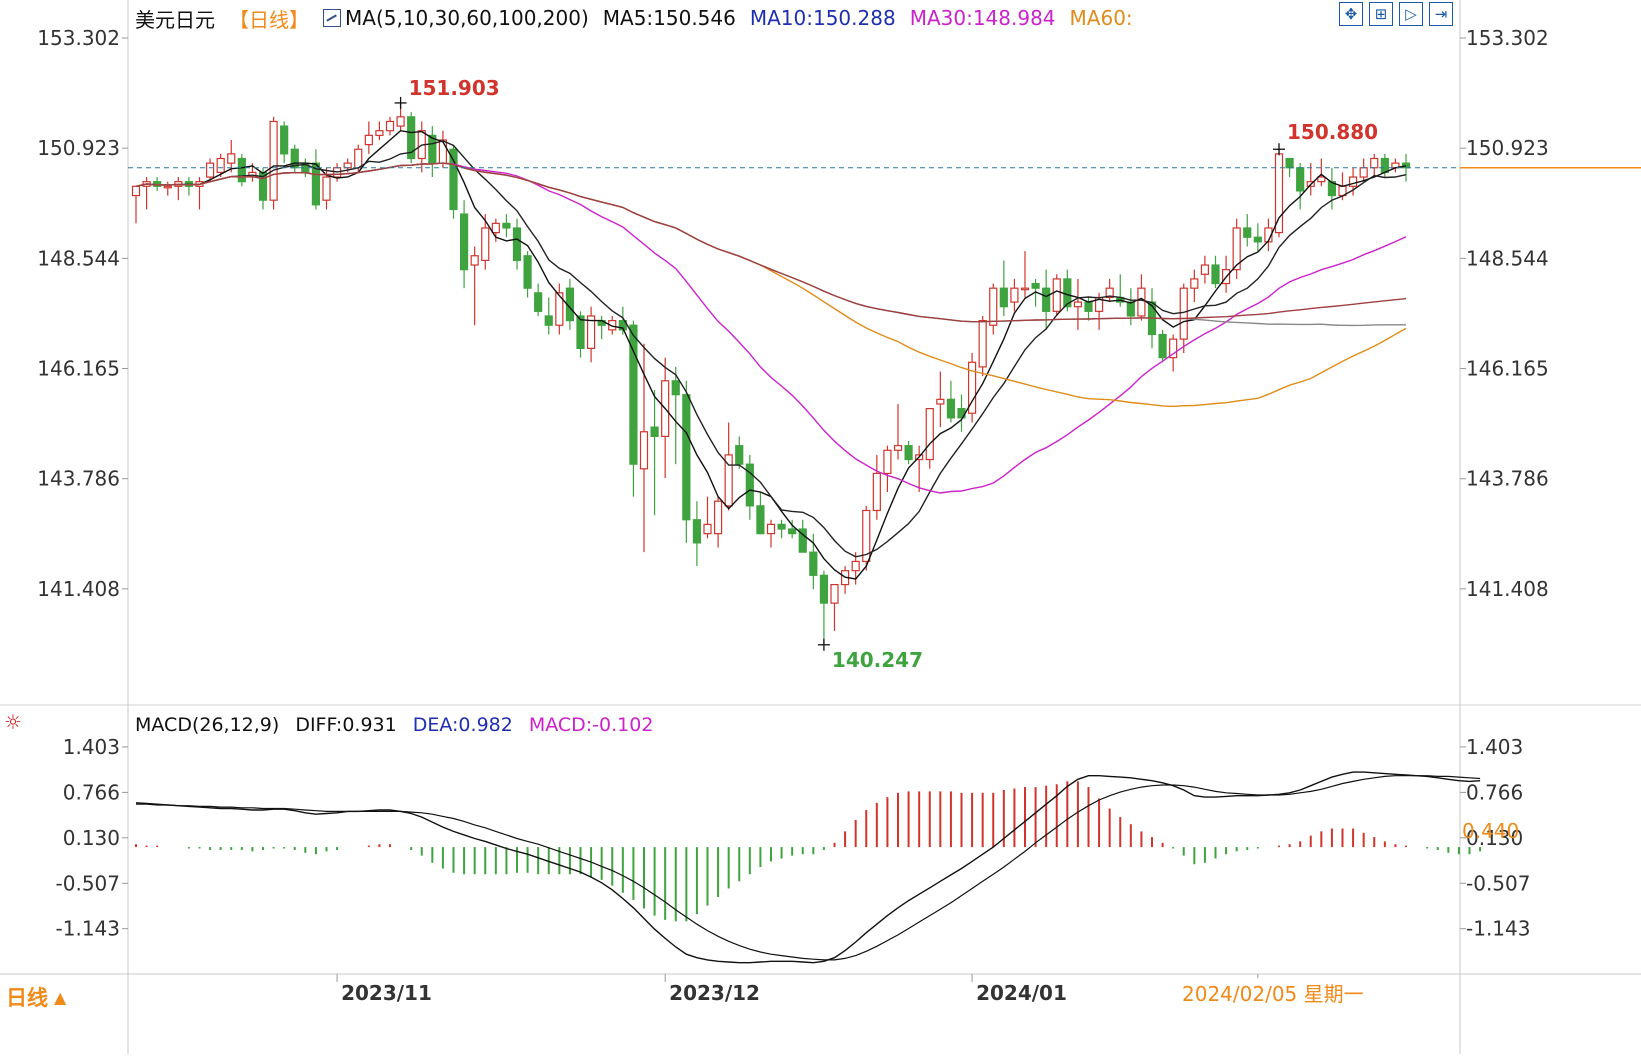 This screenshot has height=1058, width=1641. Describe the element at coordinates (1332, 132) in the screenshot. I see `recent-high-annotation: 150.880` at that location.